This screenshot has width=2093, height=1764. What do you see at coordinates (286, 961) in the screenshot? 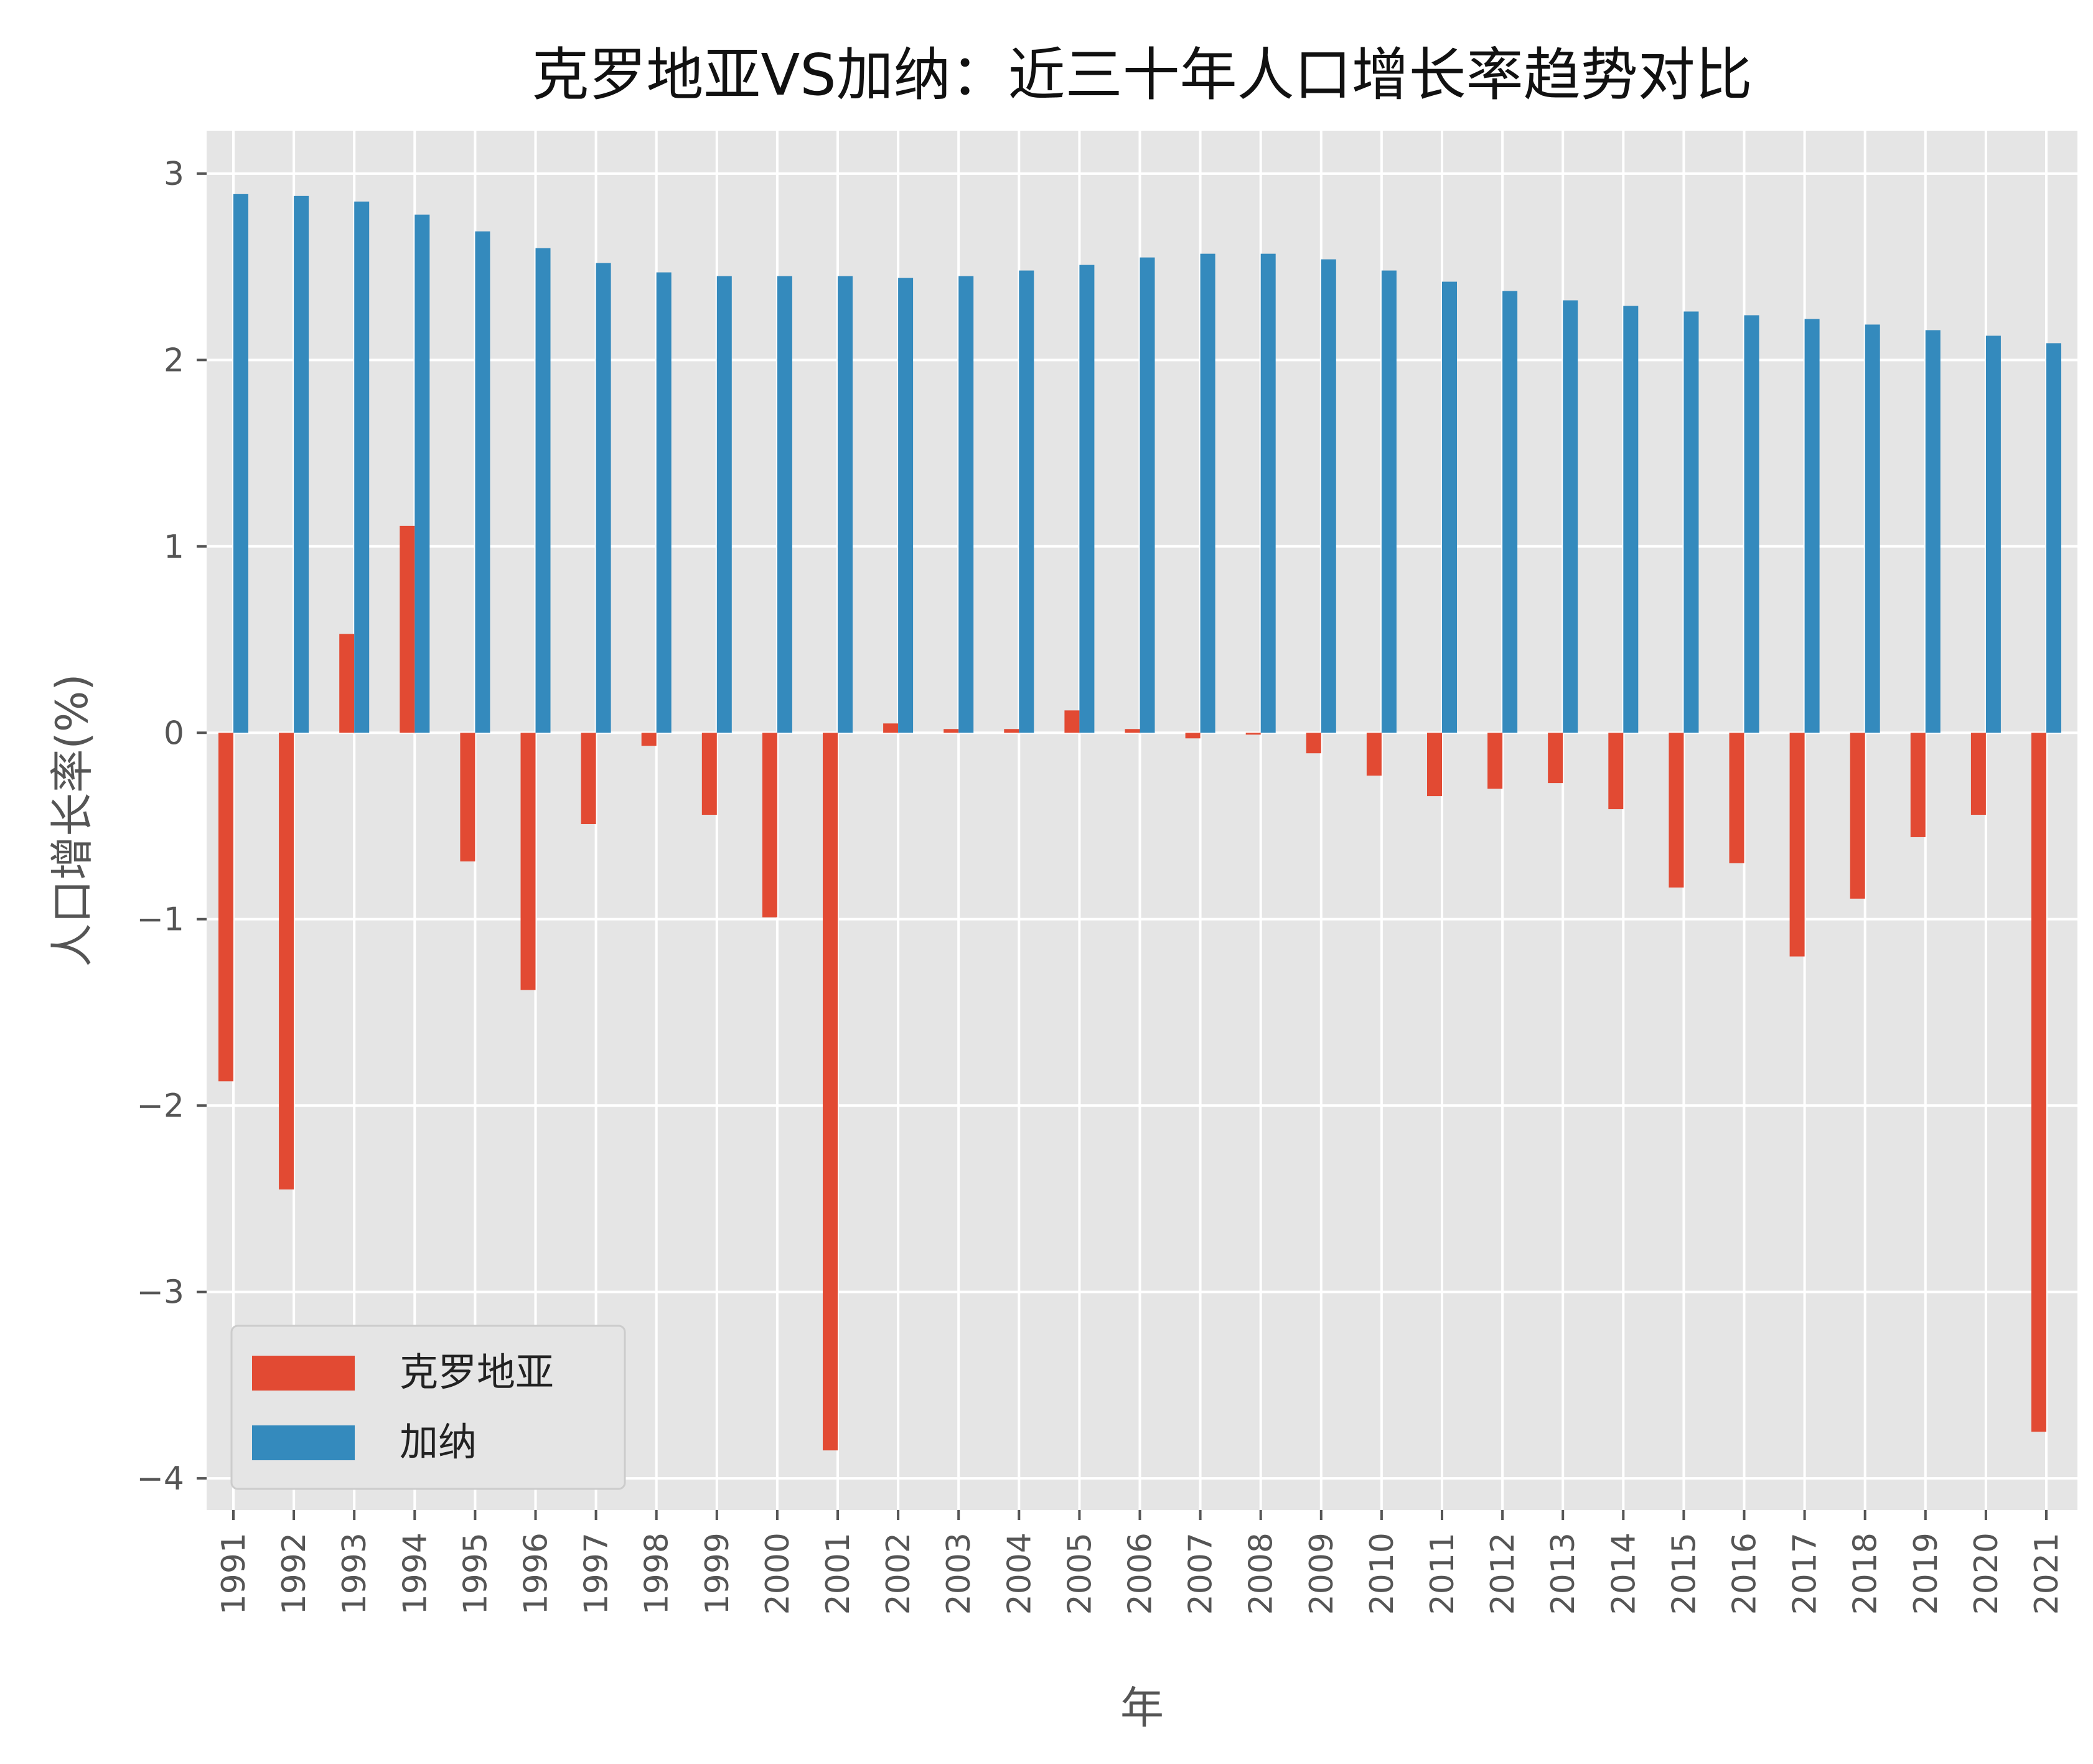
I see `bar-croatia-1992` at bounding box center [286, 961].